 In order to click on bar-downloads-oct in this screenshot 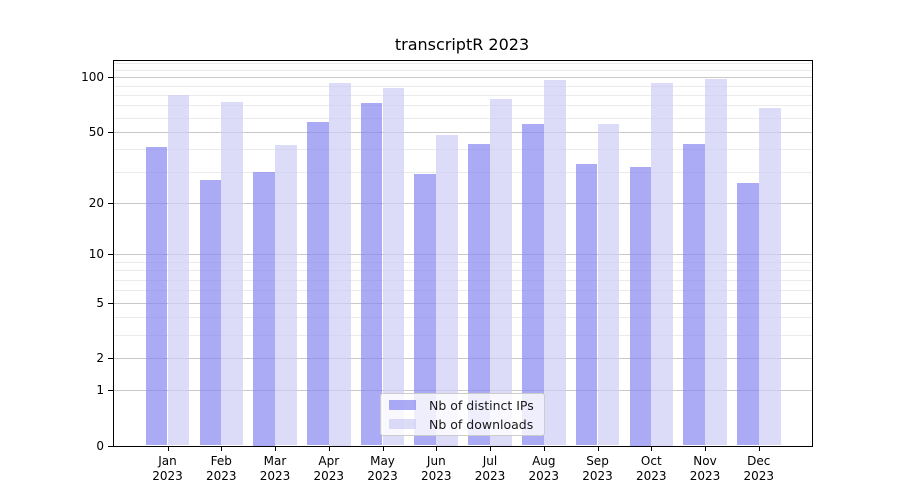, I will do `click(662, 264)`.